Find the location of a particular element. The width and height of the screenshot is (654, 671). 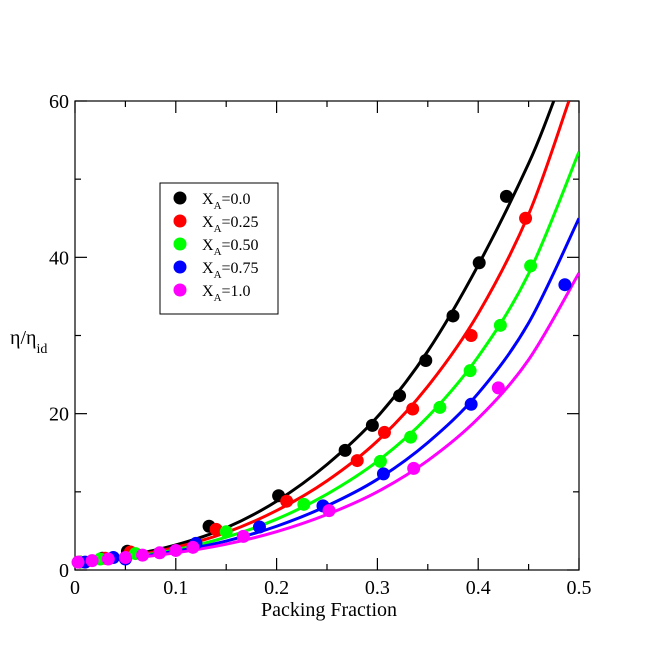

legend-entry-label: XA=0.50 is located at coordinates (230, 247).